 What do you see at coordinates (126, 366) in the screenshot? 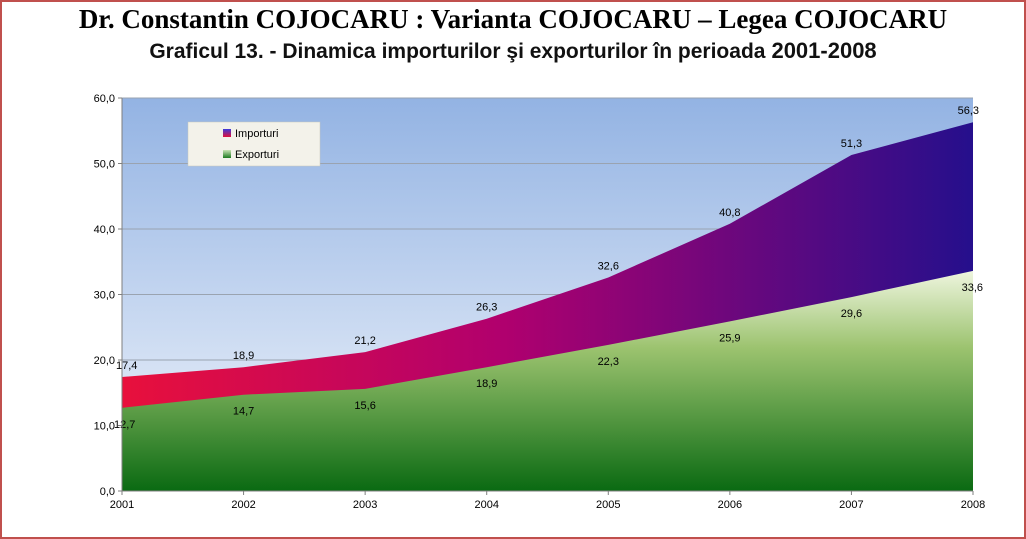
I see `data-label-importuri-2001: 17,4` at bounding box center [126, 366].